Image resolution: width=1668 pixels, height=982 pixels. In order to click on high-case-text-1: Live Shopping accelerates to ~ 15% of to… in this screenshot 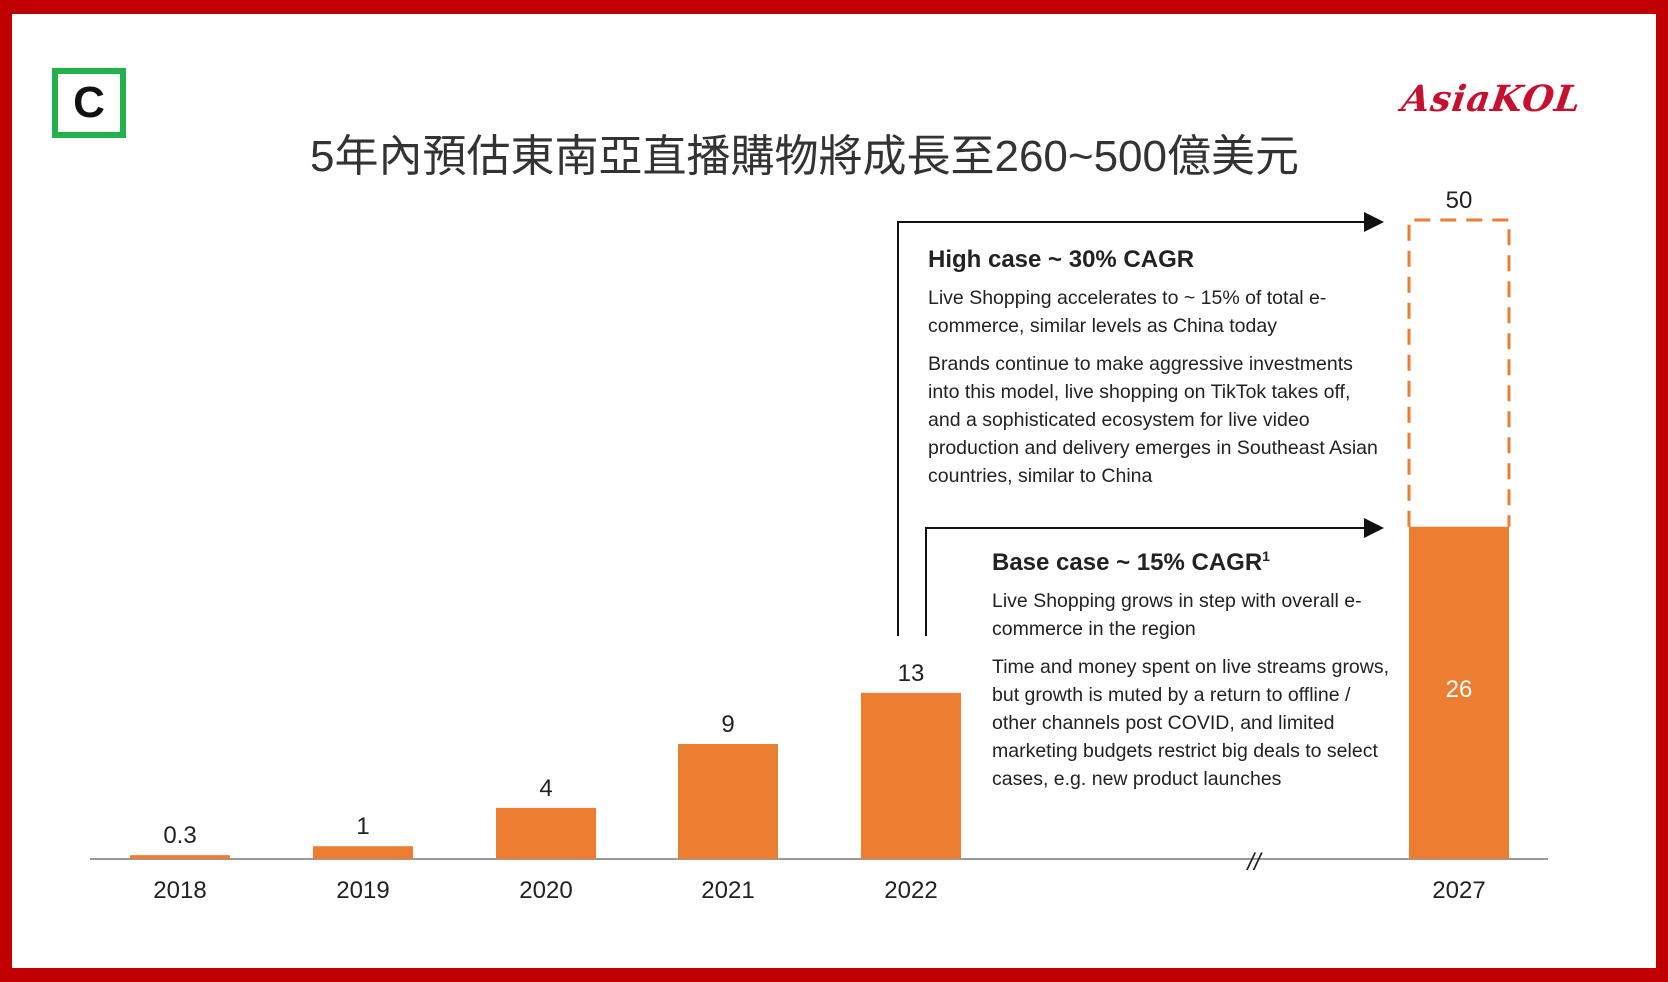, I will do `click(1127, 312)`.